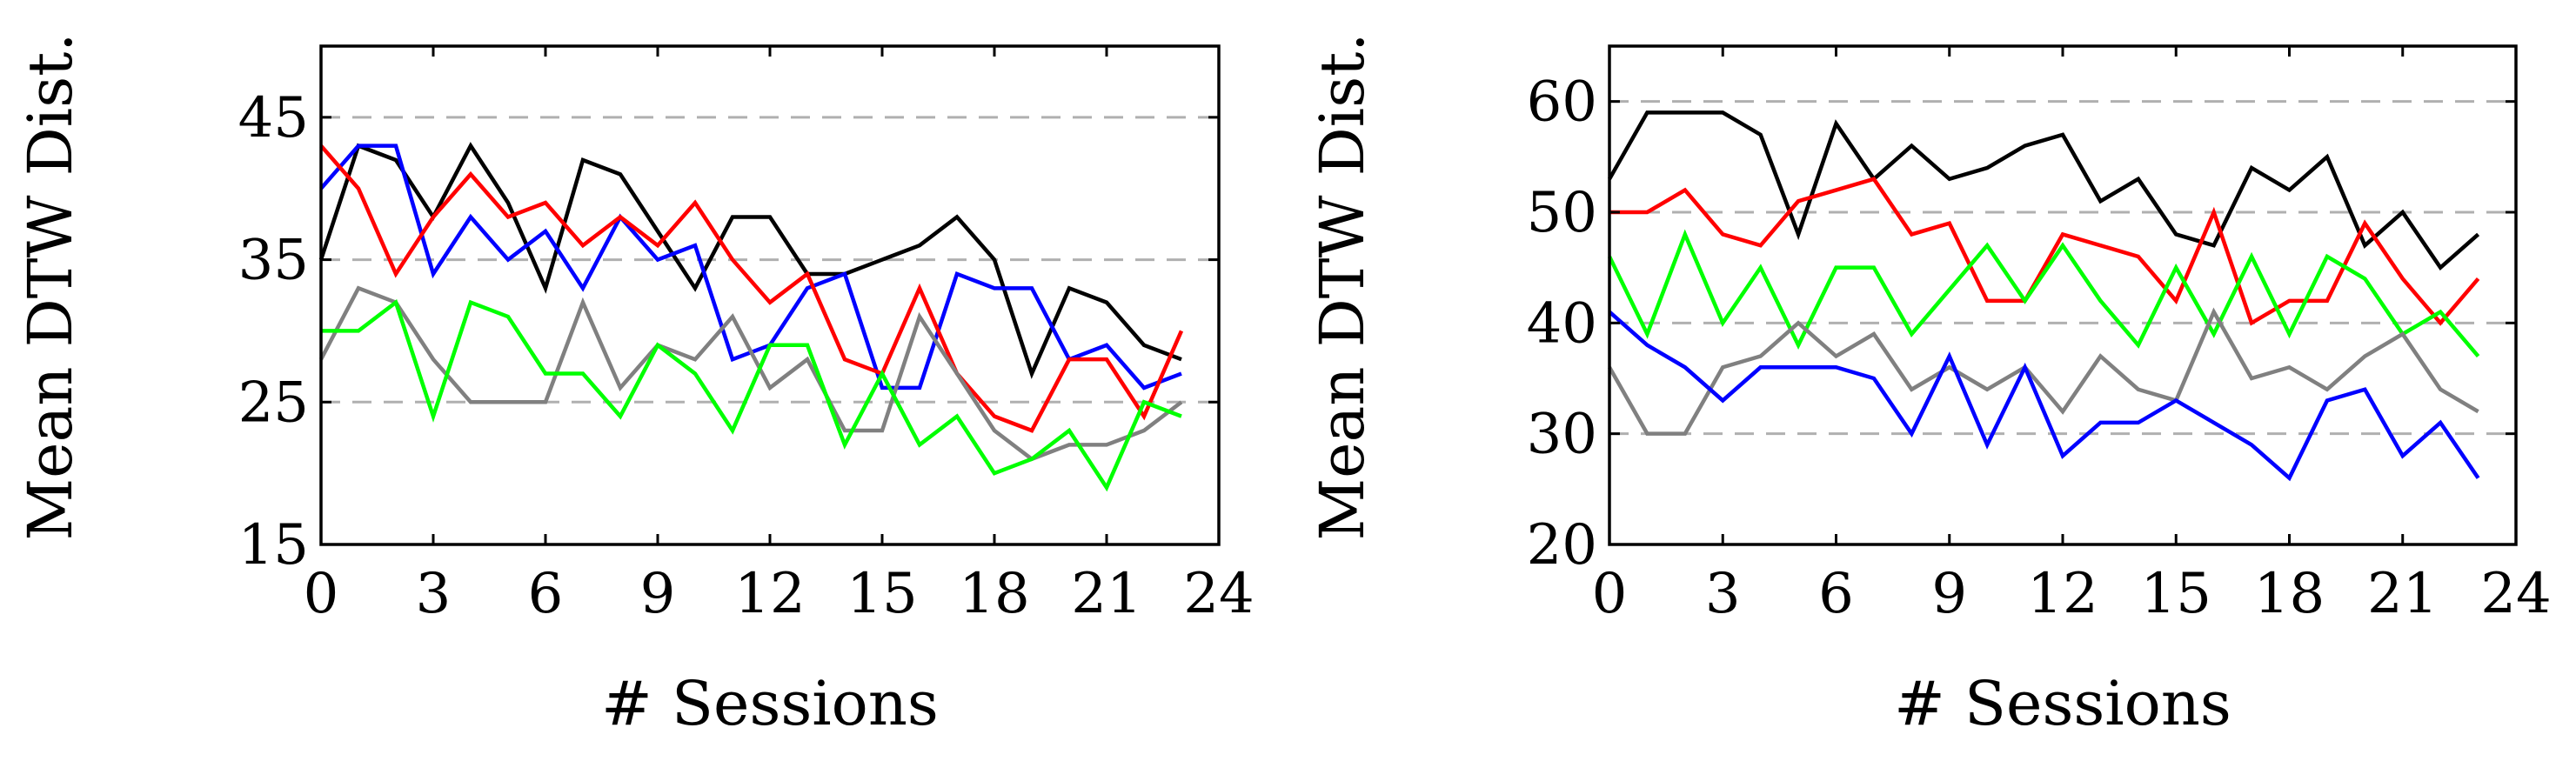 The width and height of the screenshot is (2576, 768). I want to click on y-tick-label: 50, so click(1562, 213).